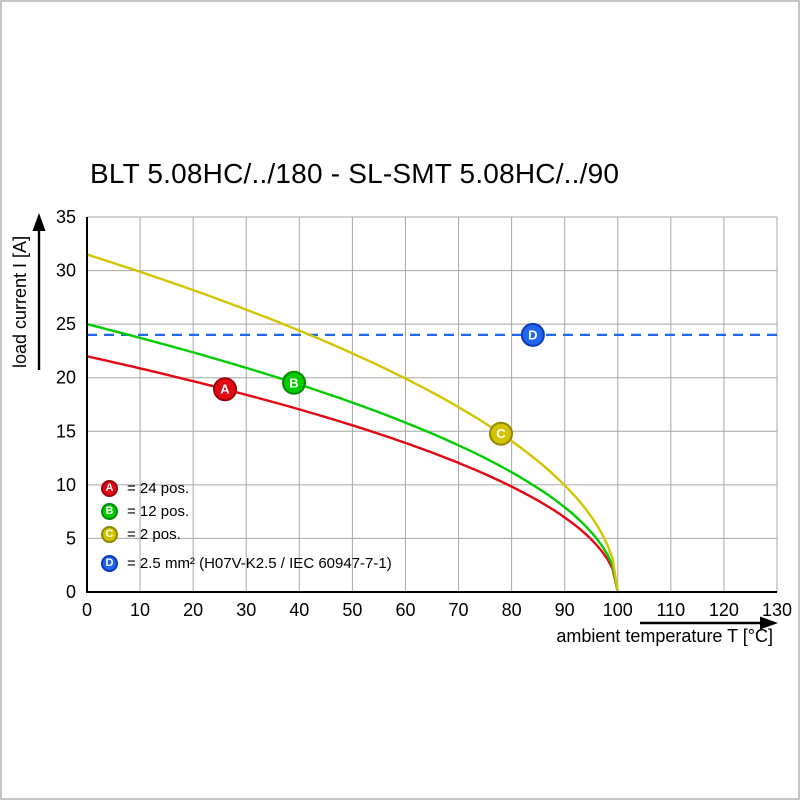  What do you see at coordinates (66, 217) in the screenshot?
I see `y-tick-label: 35` at bounding box center [66, 217].